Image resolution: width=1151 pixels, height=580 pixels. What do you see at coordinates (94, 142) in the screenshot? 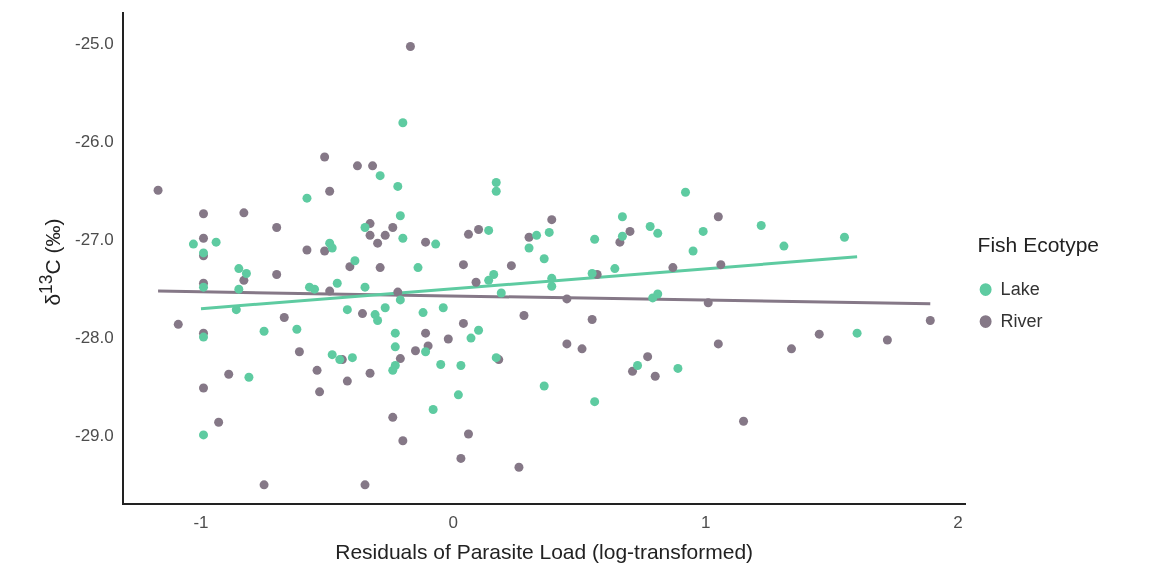
I see `y-tick-label: -26.0` at bounding box center [94, 142].